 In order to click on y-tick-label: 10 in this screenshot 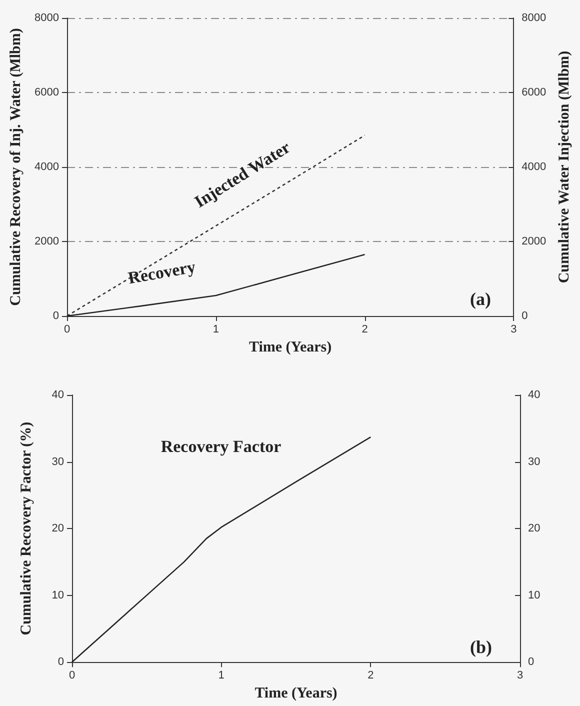, I will do `click(58, 595)`.